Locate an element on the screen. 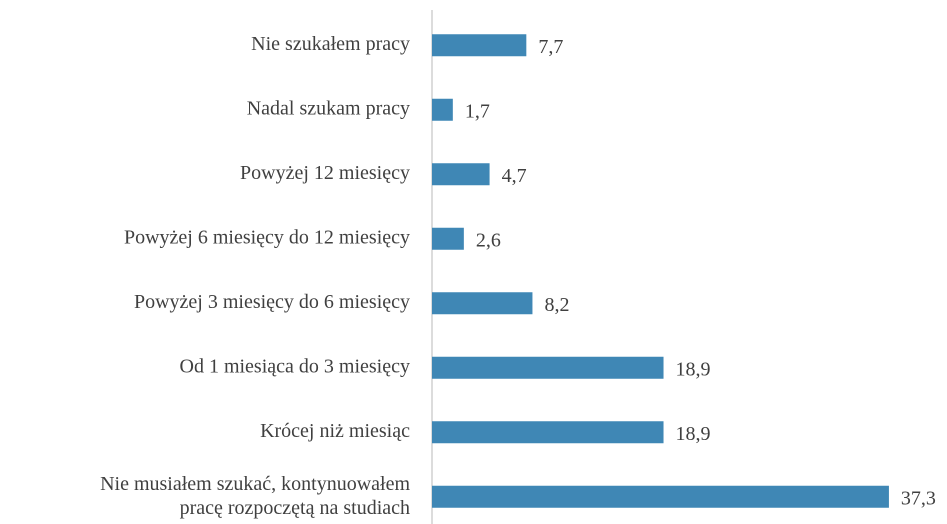 The image size is (947, 524). y-tick-label: Krócej niż miesiąc is located at coordinates (335, 431).